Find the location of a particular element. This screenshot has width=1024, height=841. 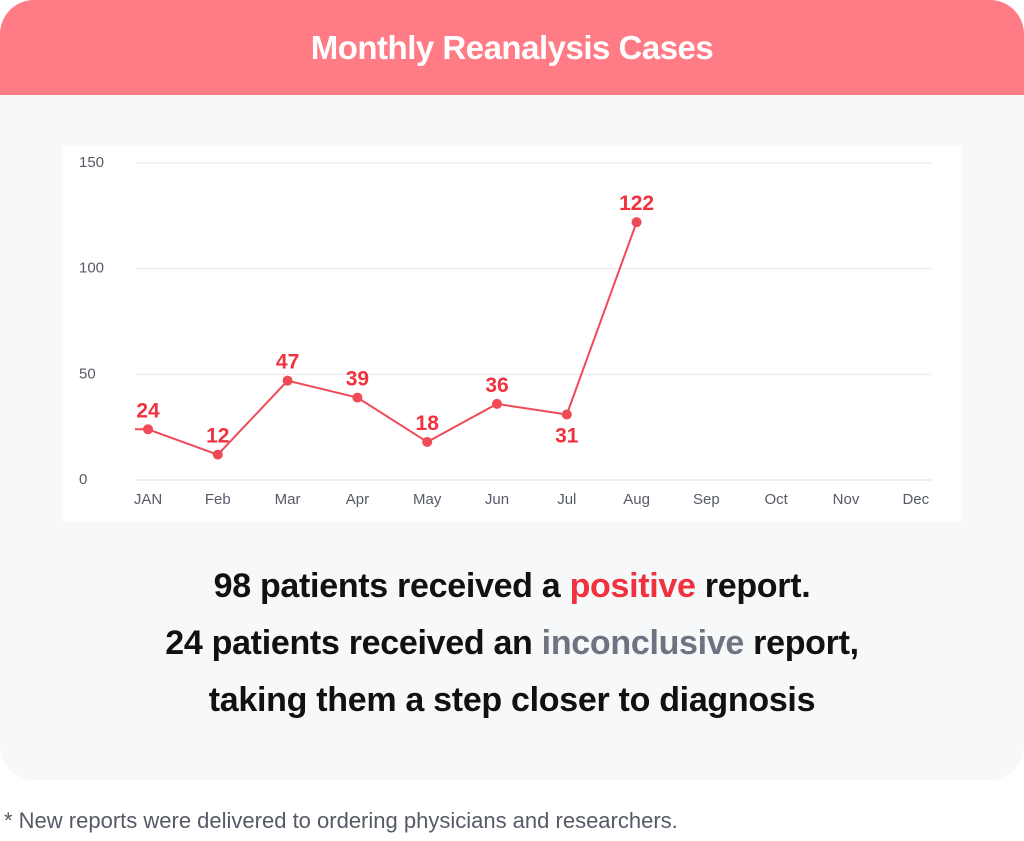

positive-highlight: positive is located at coordinates (632, 586).